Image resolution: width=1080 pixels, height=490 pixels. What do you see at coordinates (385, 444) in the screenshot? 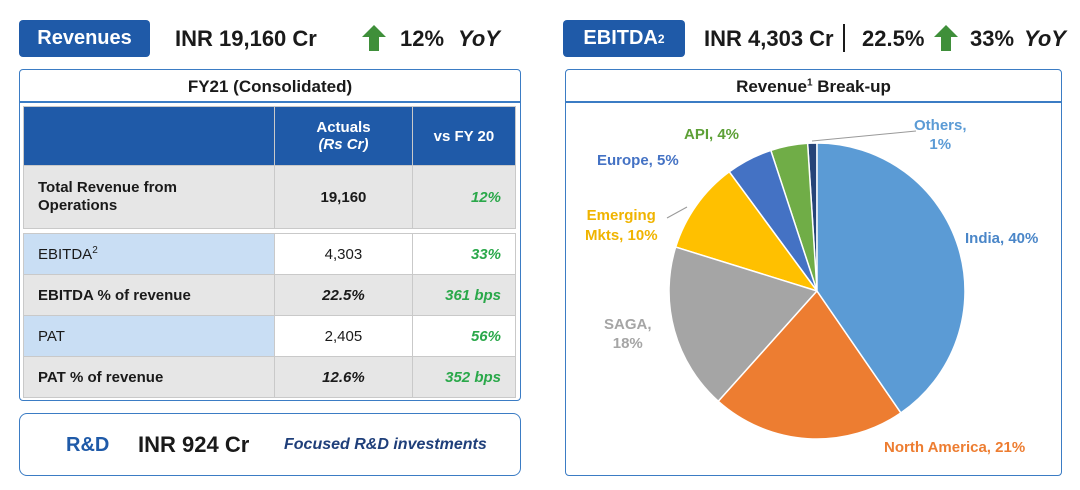
I see `rnd-note: Focused R&D investments` at bounding box center [385, 444].